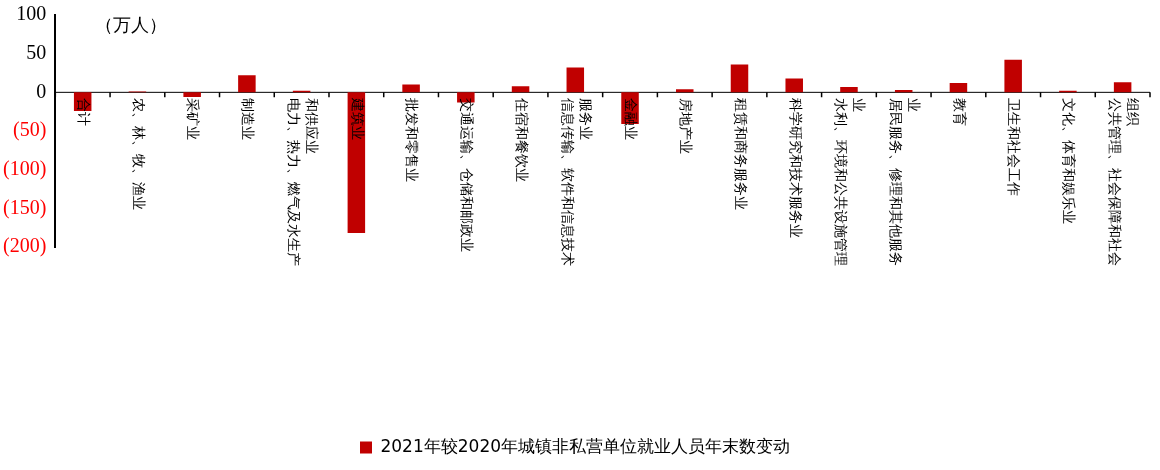 The width and height of the screenshot is (1160, 470). What do you see at coordinates (193, 119) in the screenshot?
I see `x-tick-label: 采矿业` at bounding box center [193, 119].